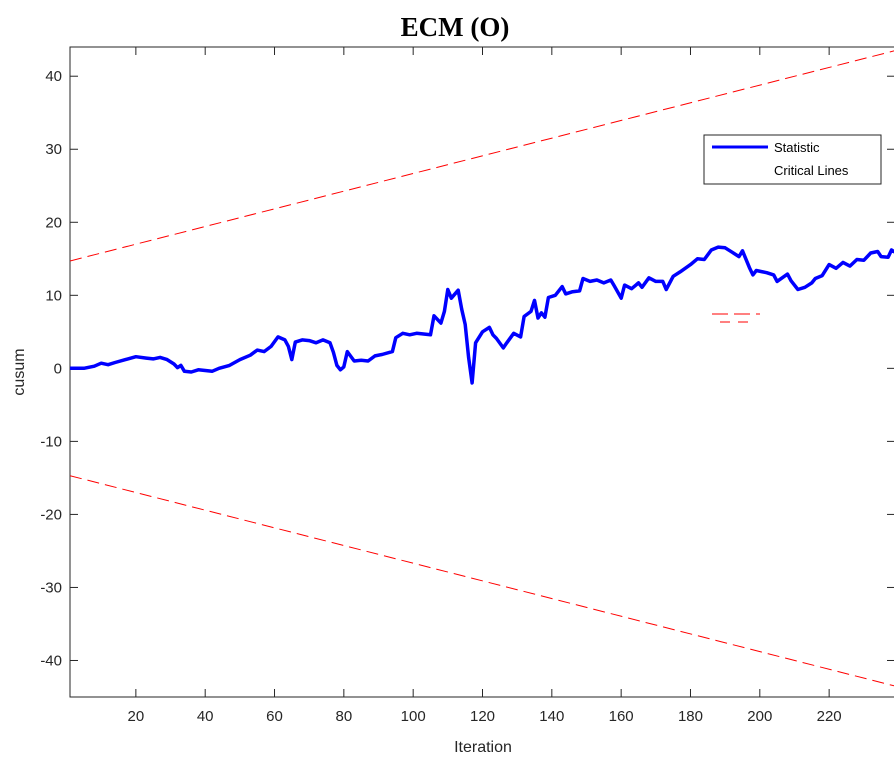 The height and width of the screenshot is (763, 894). Describe the element at coordinates (829, 716) in the screenshot. I see `x-tick-label: 220` at that location.